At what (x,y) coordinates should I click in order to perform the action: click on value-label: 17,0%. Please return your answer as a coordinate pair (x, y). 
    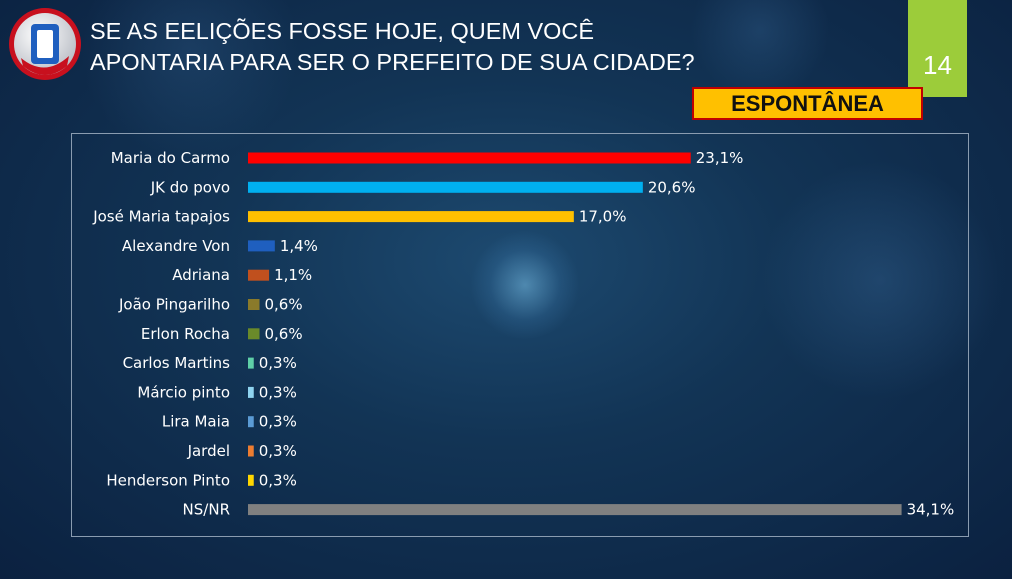
    Looking at the image, I should click on (603, 217).